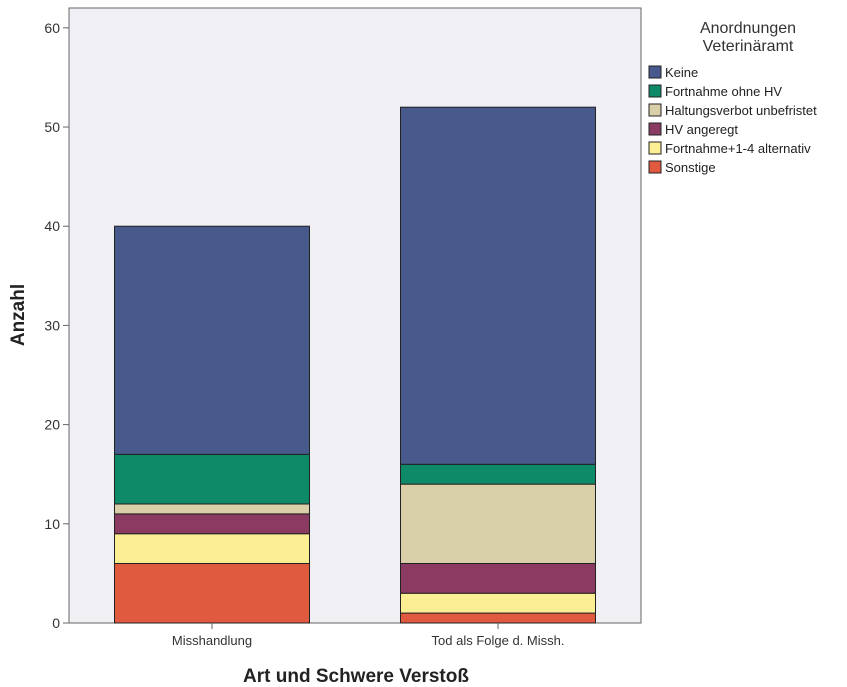  Describe the element at coordinates (748, 28) in the screenshot. I see `legend-title-line-1: Anordnungen` at that location.